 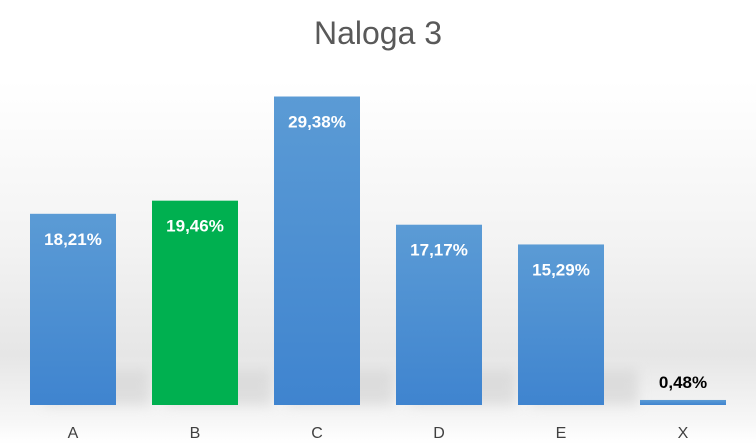 I want to click on value-label-a: 18,21%, so click(x=73, y=239).